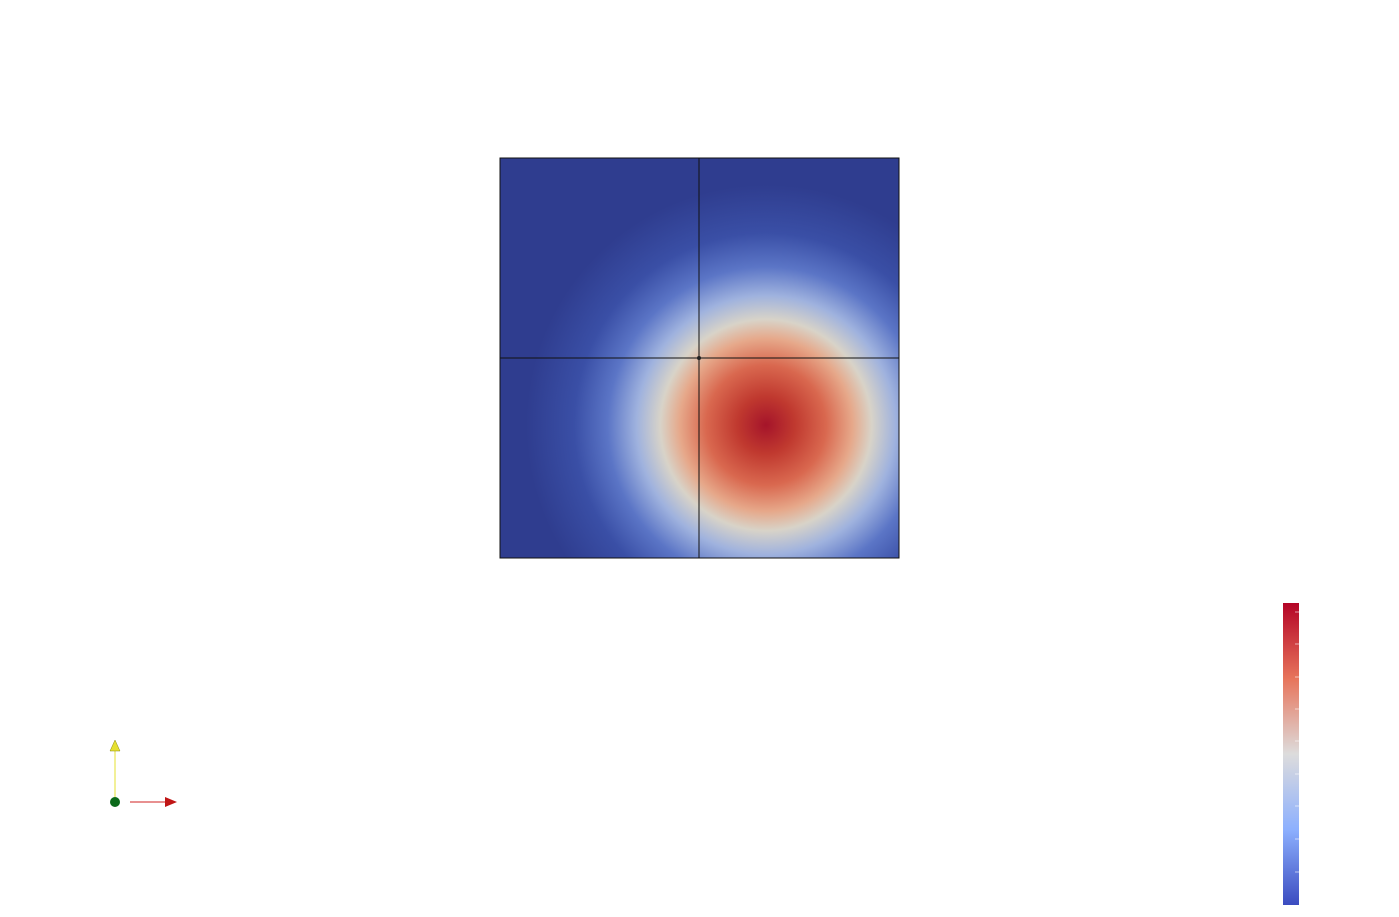 The height and width of the screenshot is (917, 1399). I want to click on color-bar, so click(1291, 754).